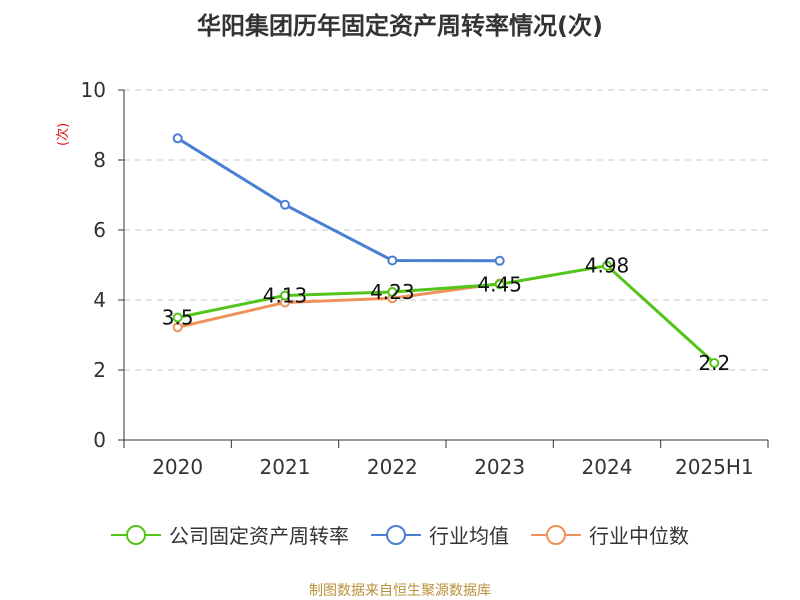  I want to click on source-note: 制图数据来自恒生聚源数据库, so click(400, 591).